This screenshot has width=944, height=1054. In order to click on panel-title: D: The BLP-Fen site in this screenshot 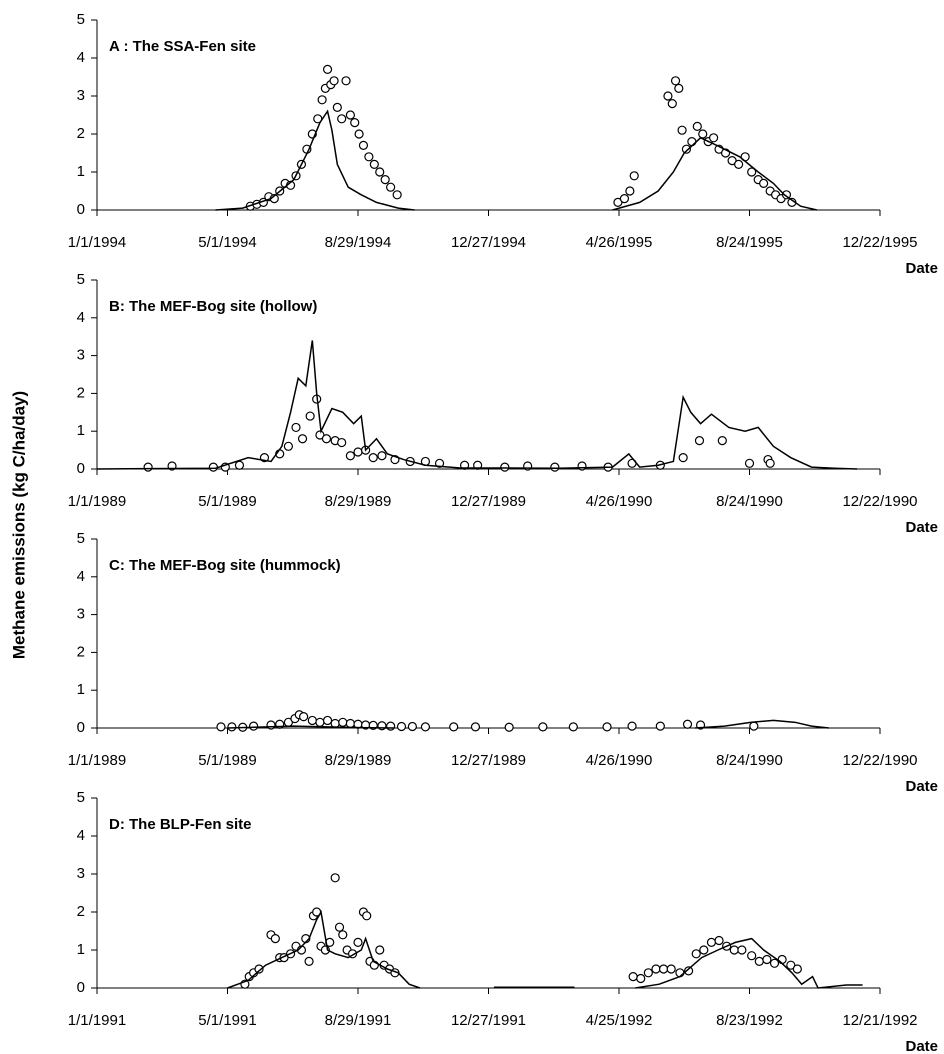, I will do `click(180, 824)`.